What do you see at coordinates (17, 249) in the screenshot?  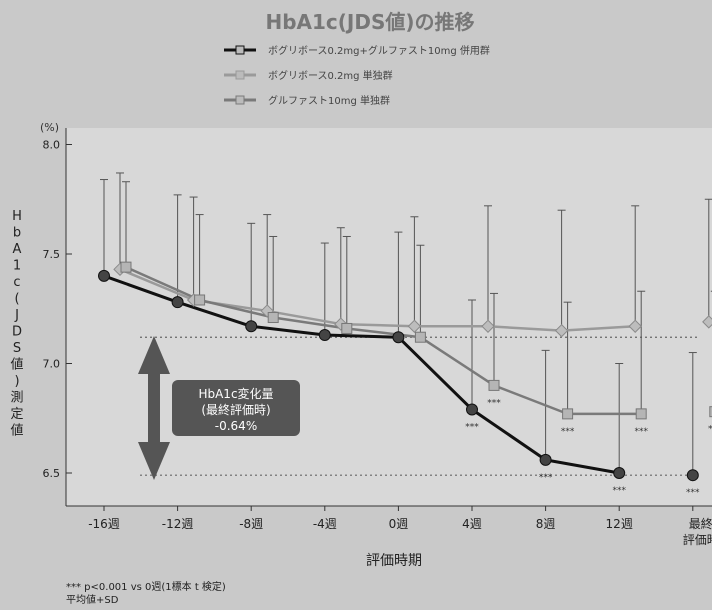 I see `y-axis-label-char: A` at bounding box center [17, 249].